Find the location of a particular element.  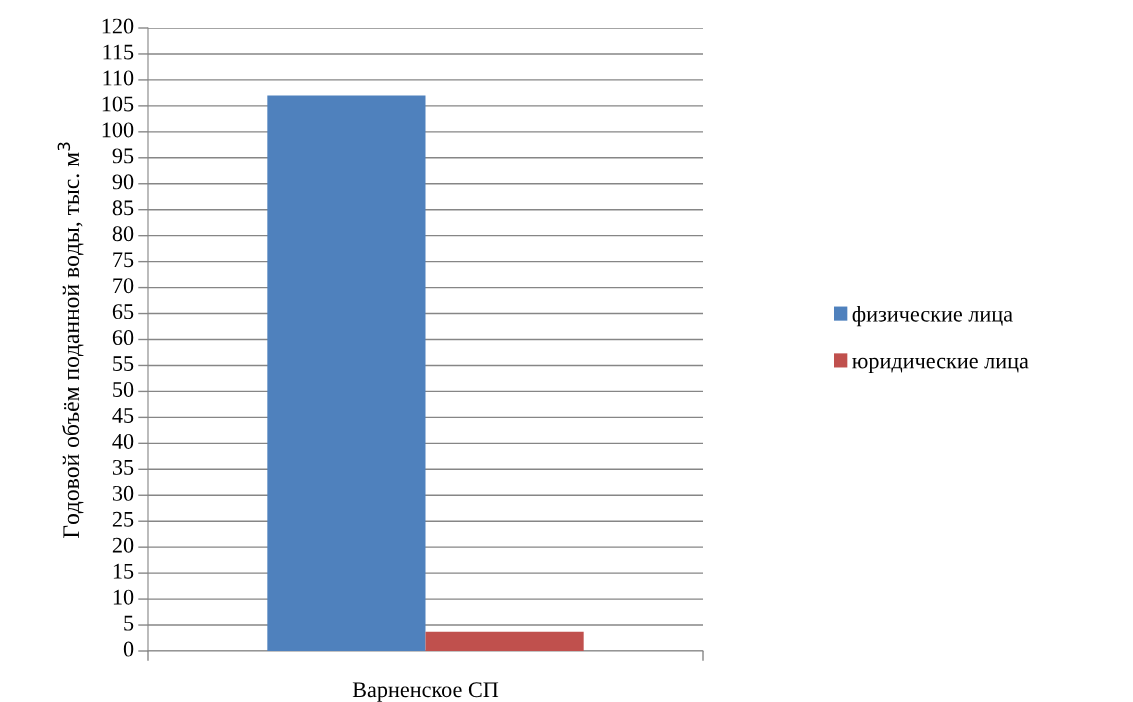

y-tick-label: 100 is located at coordinates (118, 130).